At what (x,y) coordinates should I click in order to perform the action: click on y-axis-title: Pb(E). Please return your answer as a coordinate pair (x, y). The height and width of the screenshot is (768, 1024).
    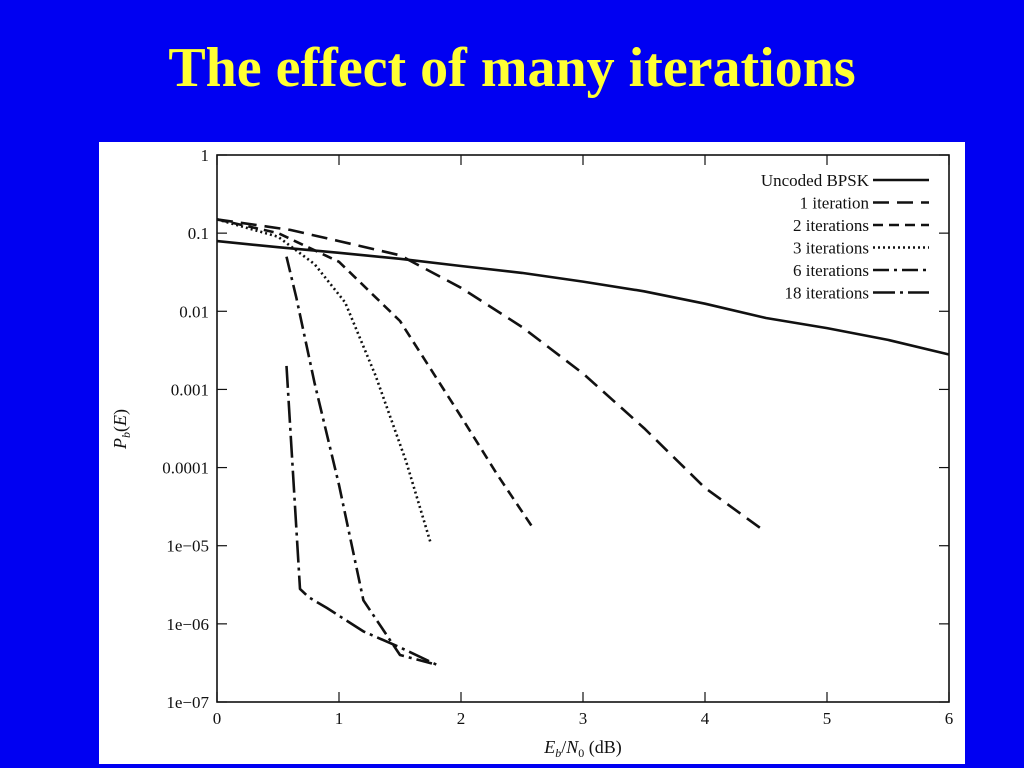
    Looking at the image, I should click on (121, 429).